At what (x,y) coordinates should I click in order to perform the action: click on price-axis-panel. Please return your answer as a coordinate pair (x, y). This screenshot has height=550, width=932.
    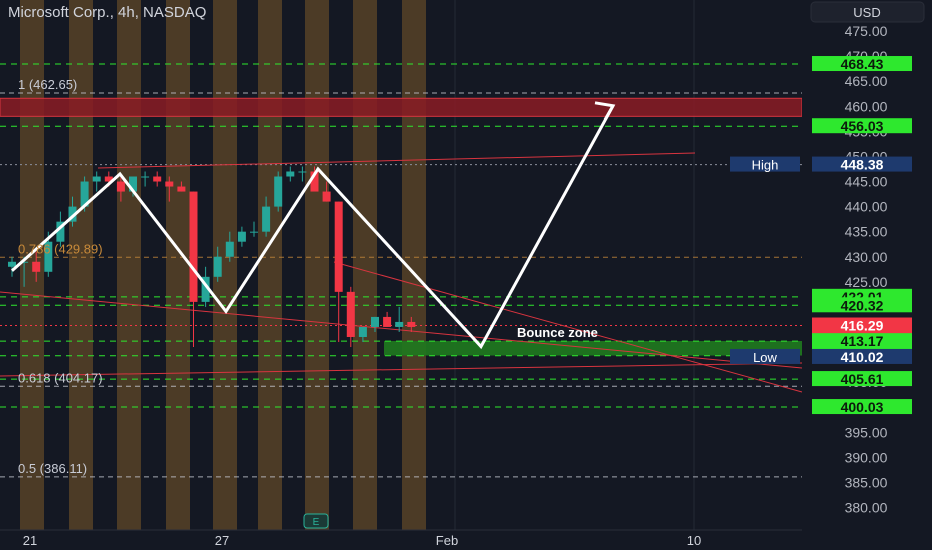
    Looking at the image, I should click on (867, 265).